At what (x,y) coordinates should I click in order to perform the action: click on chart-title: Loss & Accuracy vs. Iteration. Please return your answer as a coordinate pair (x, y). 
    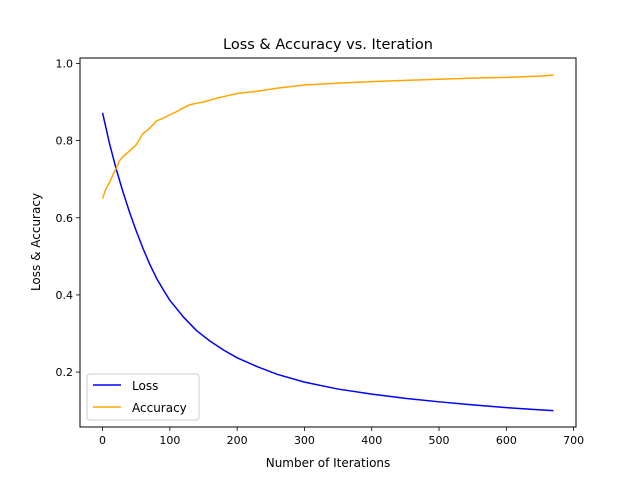
    Looking at the image, I should click on (328, 45).